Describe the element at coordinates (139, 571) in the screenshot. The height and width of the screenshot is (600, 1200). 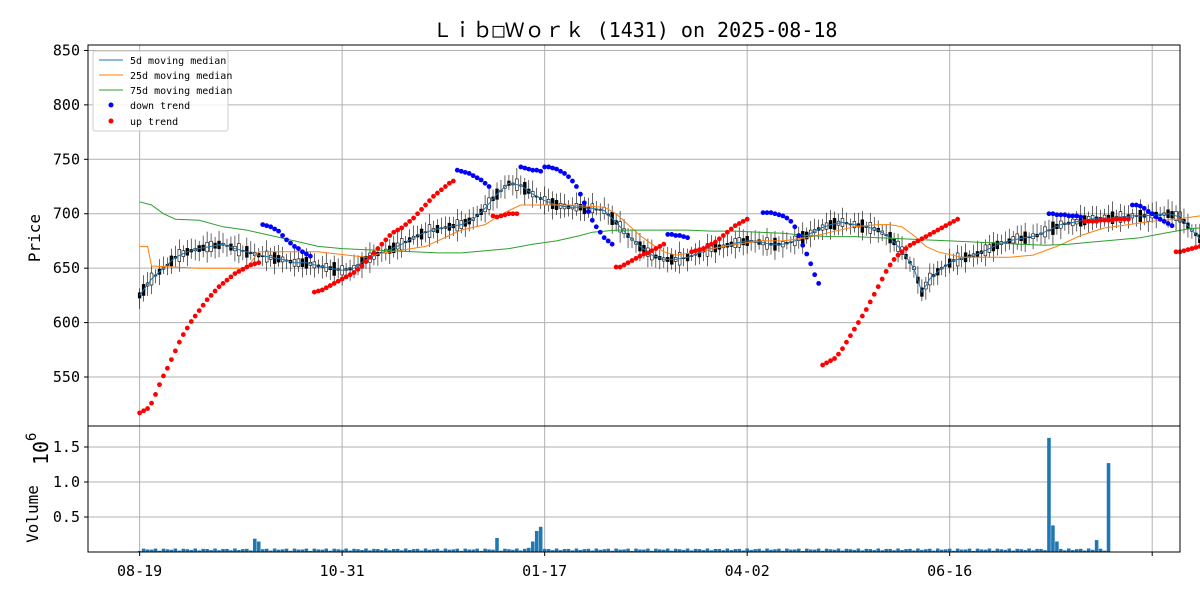
I see `x-tick-label: 08-19` at that location.